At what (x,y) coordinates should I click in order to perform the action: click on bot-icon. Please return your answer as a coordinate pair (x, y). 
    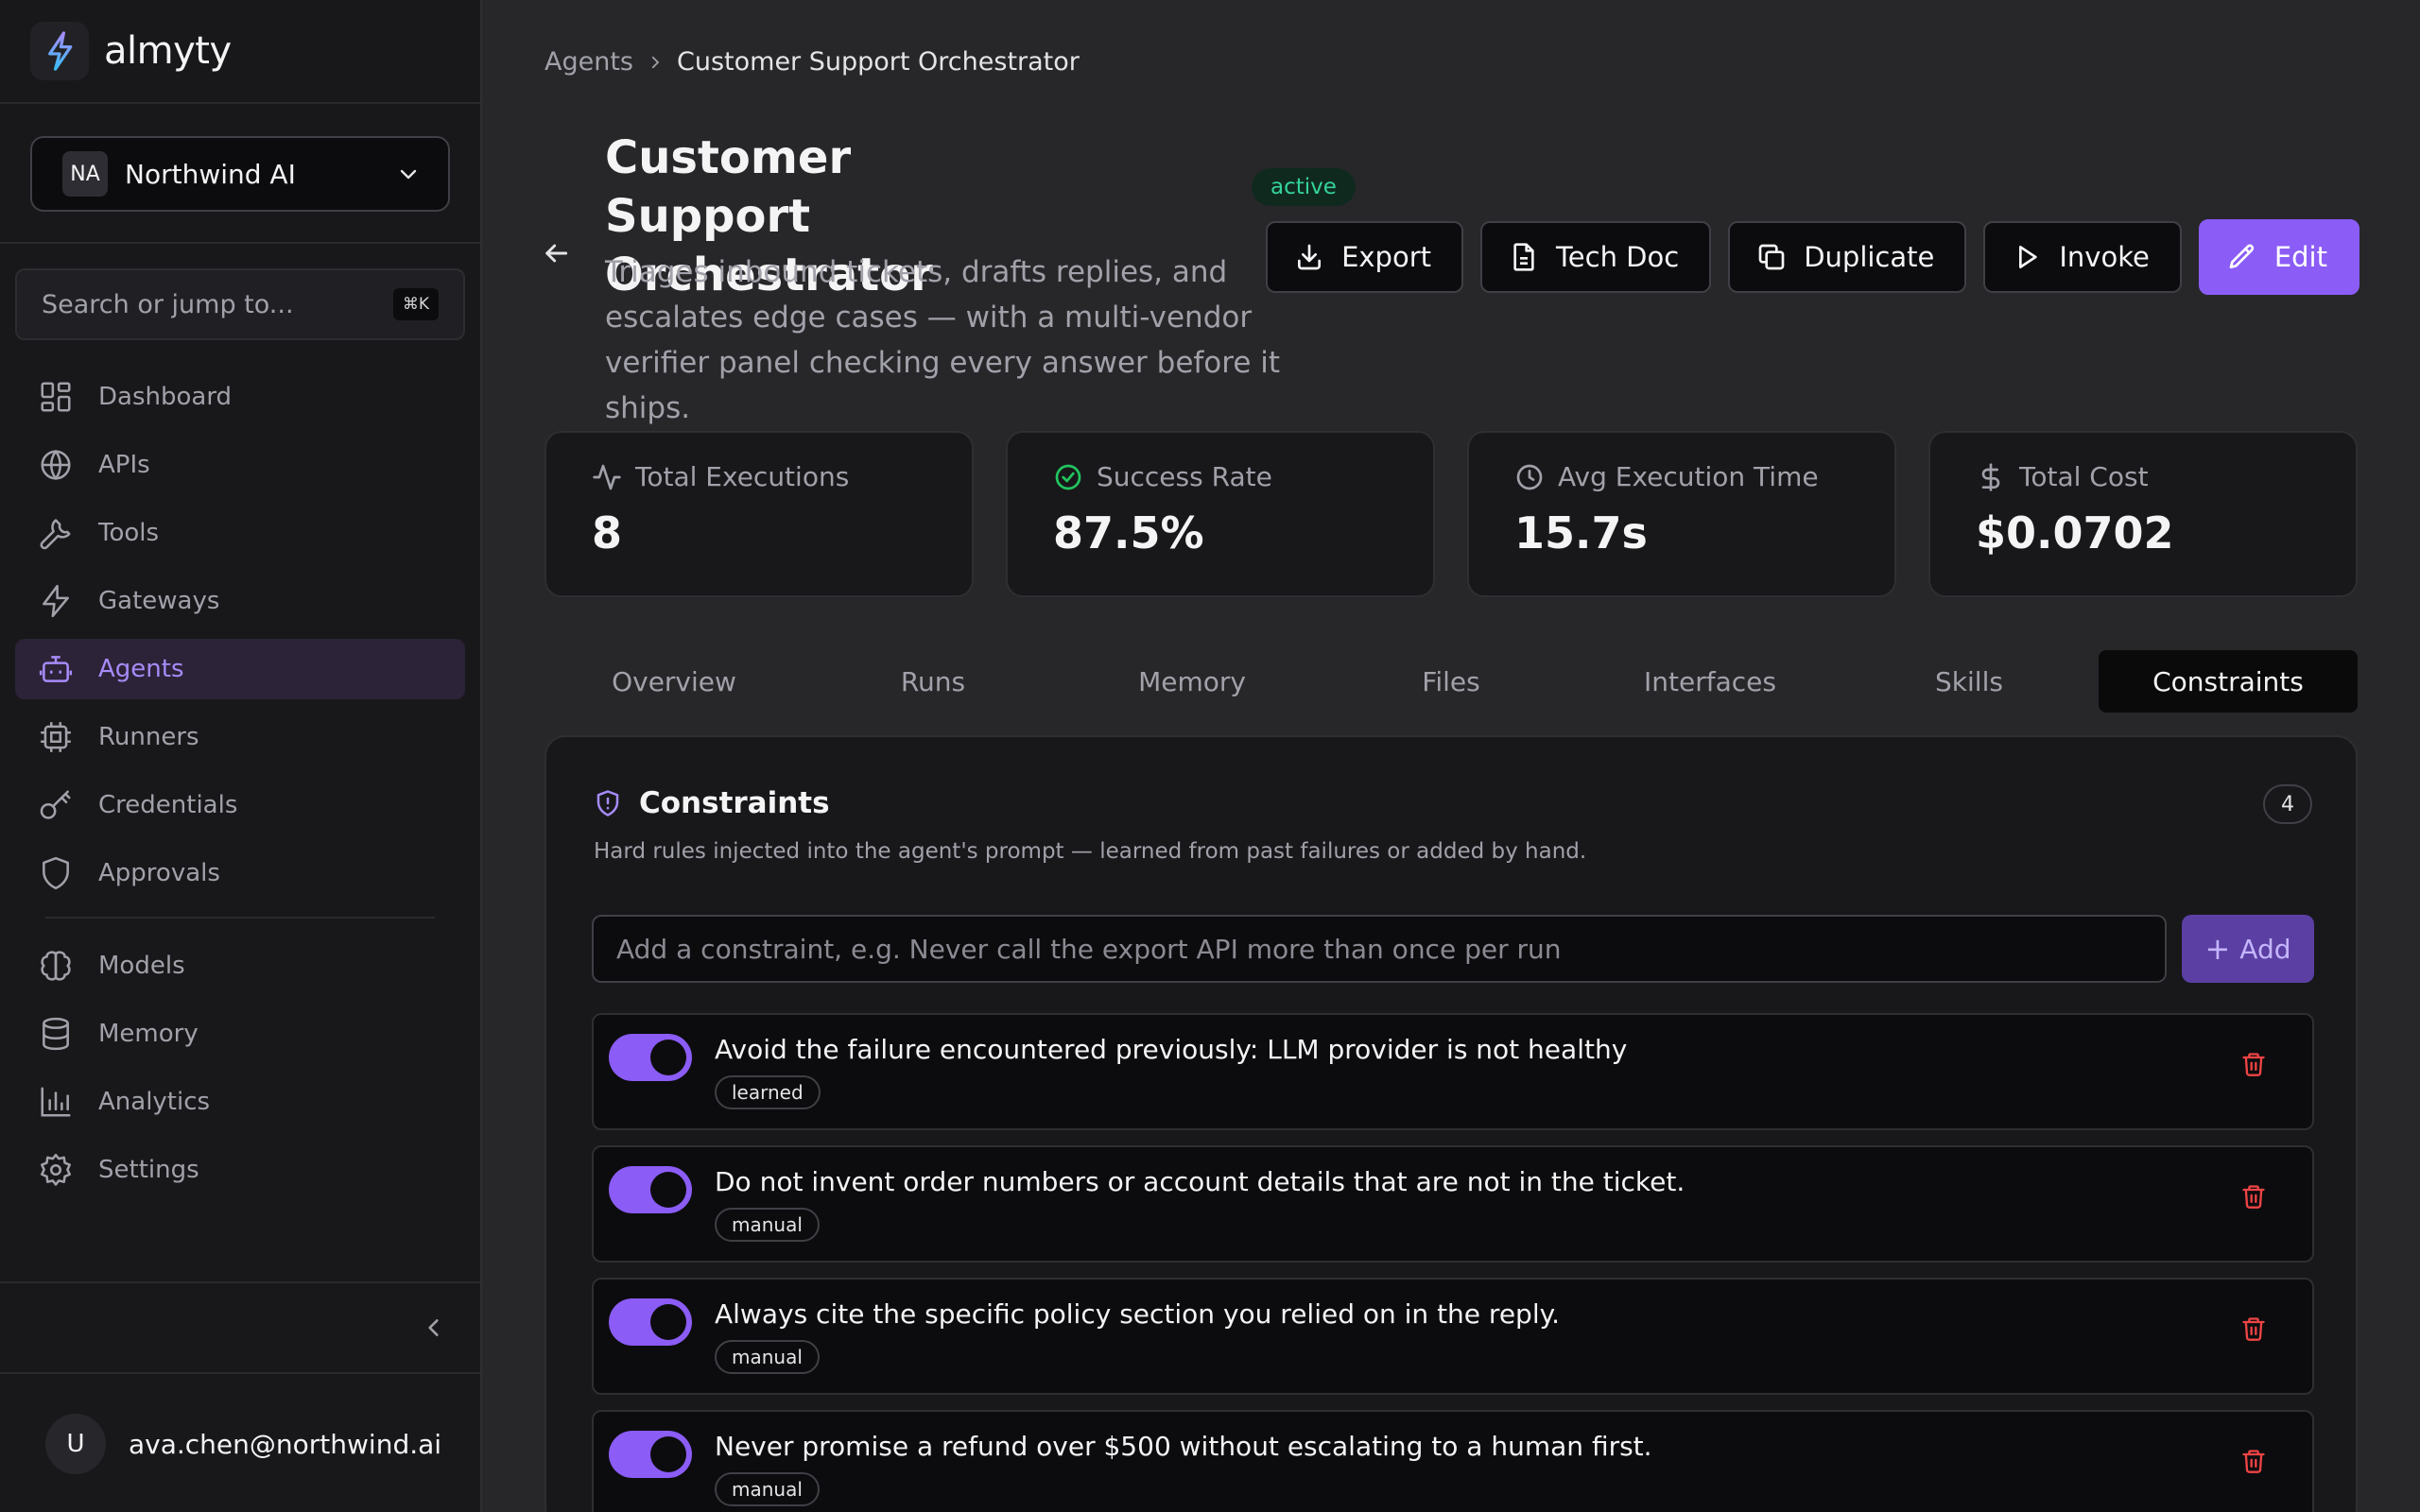
    Looking at the image, I should click on (56, 669).